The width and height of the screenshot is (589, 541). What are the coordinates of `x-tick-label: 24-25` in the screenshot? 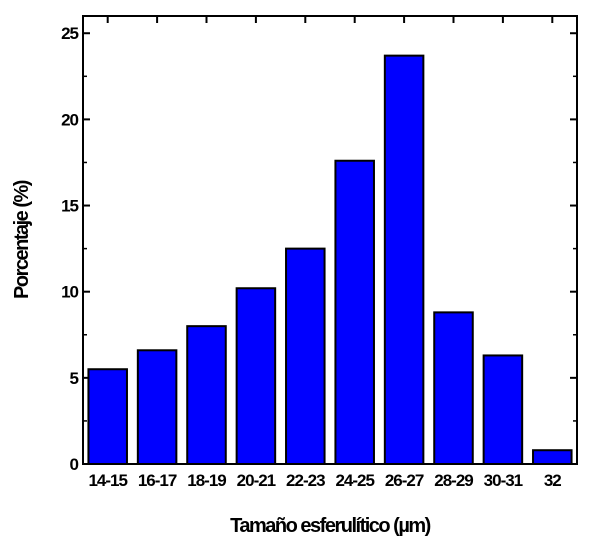 It's located at (354, 480).